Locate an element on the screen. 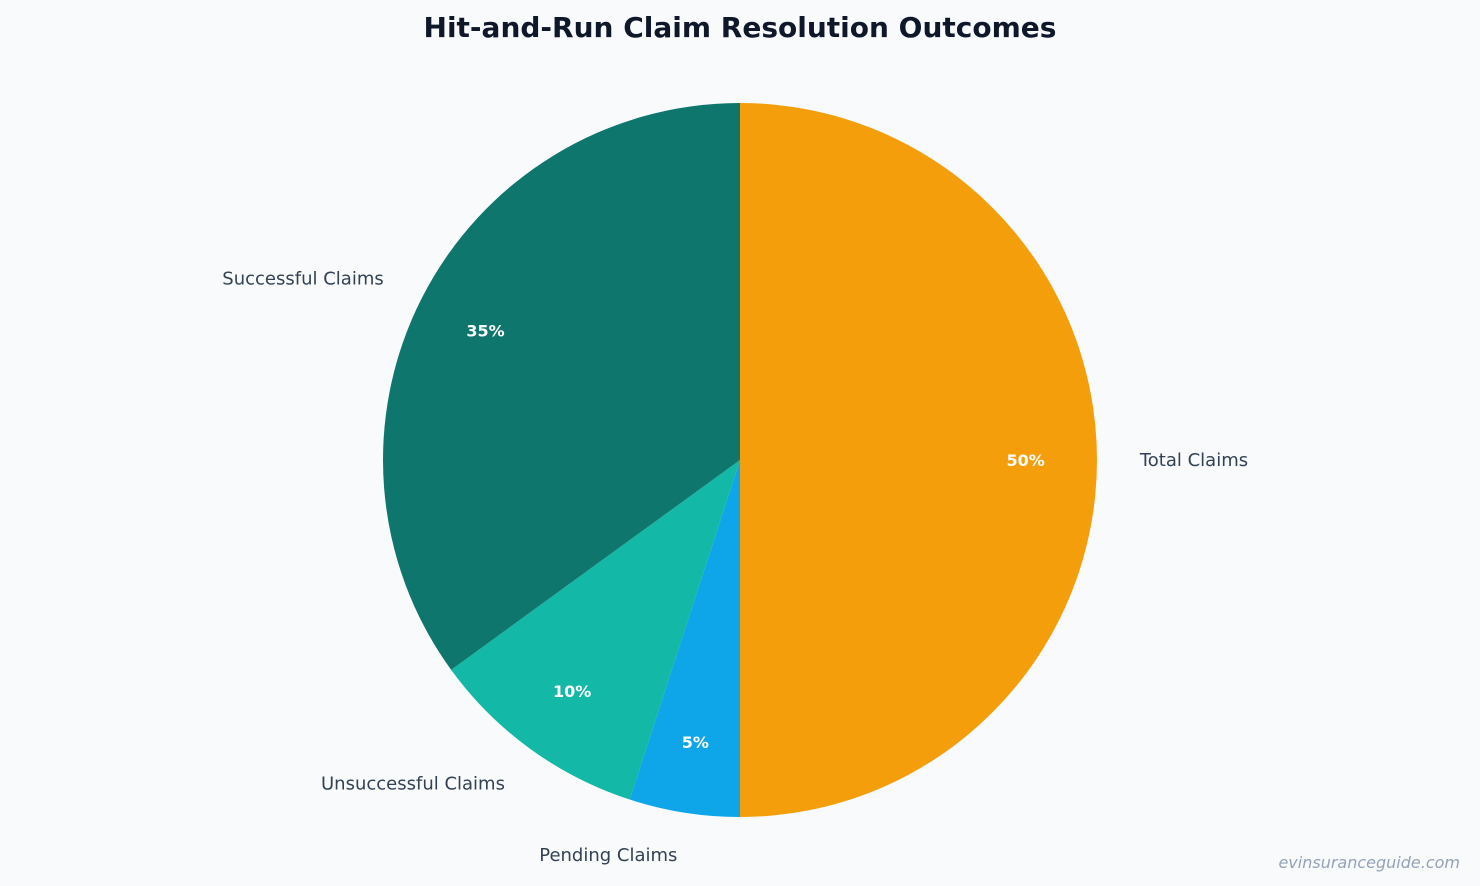 The width and height of the screenshot is (1480, 886). slice-category-label: Pending Claims is located at coordinates (608, 855).